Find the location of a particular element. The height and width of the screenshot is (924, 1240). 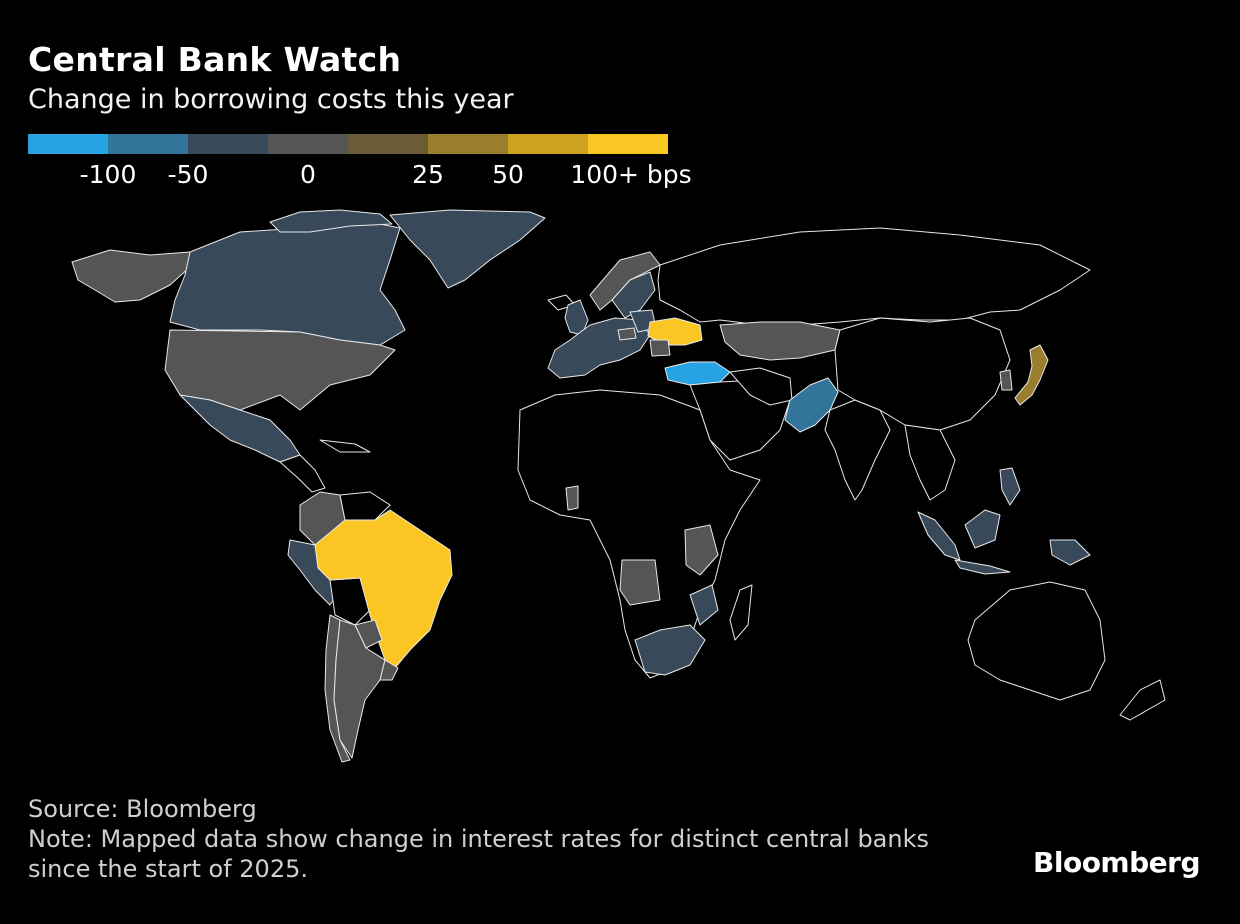

country-philippines is located at coordinates (1010, 486).